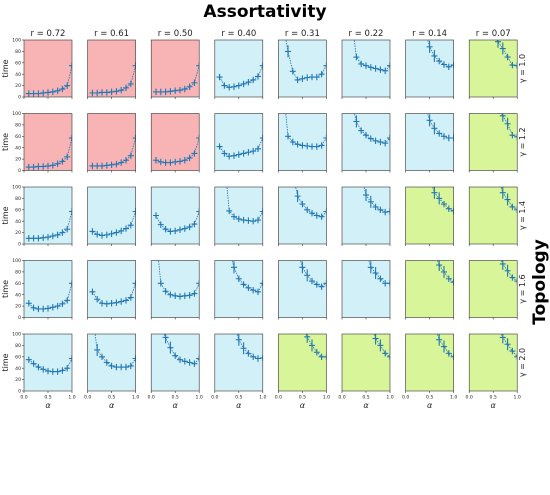  Describe the element at coordinates (38, 371) in the screenshot. I see `panel-r4-c0: 0 20 40 60 80 100 time 0.0 0.5 1.0 α` at that location.